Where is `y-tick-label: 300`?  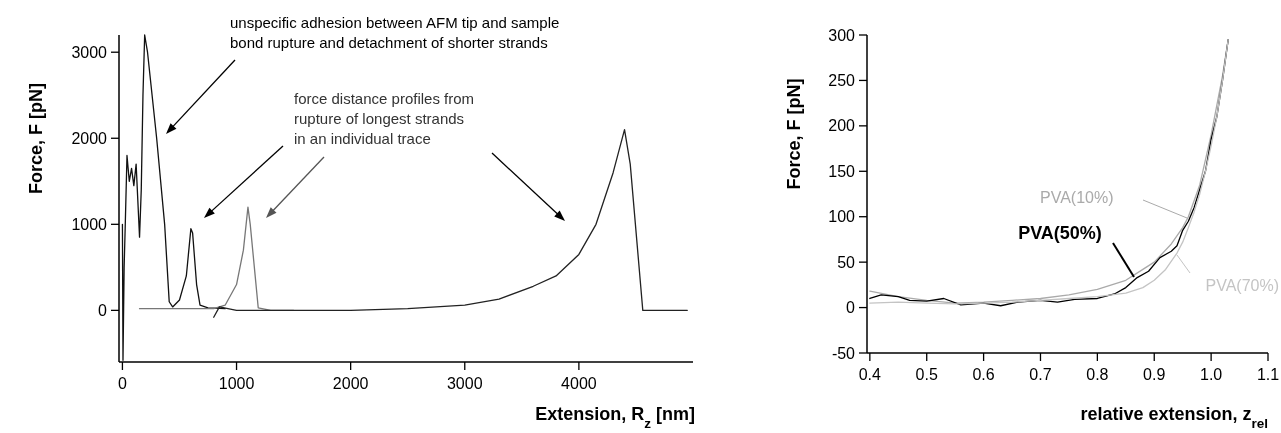
y-tick-label: 300 is located at coordinates (842, 35).